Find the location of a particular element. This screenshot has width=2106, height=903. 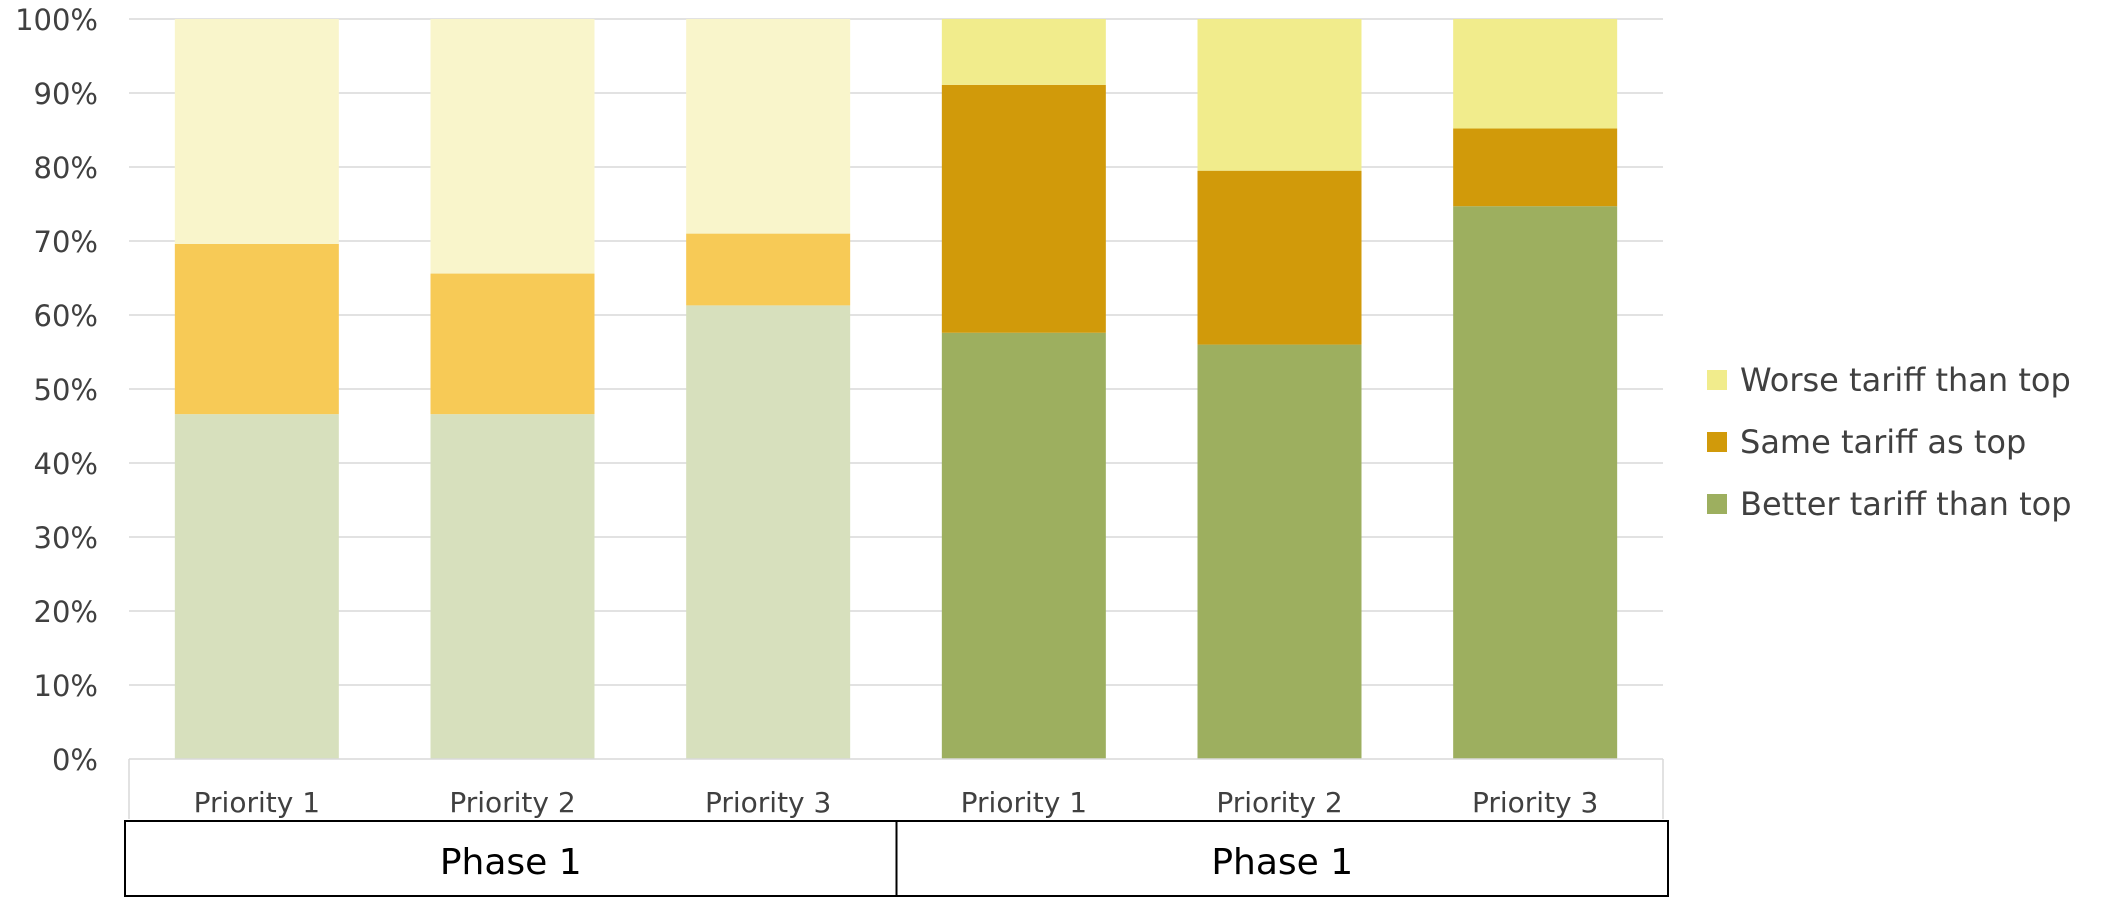

y-tick-label: 90% is located at coordinates (66, 94).